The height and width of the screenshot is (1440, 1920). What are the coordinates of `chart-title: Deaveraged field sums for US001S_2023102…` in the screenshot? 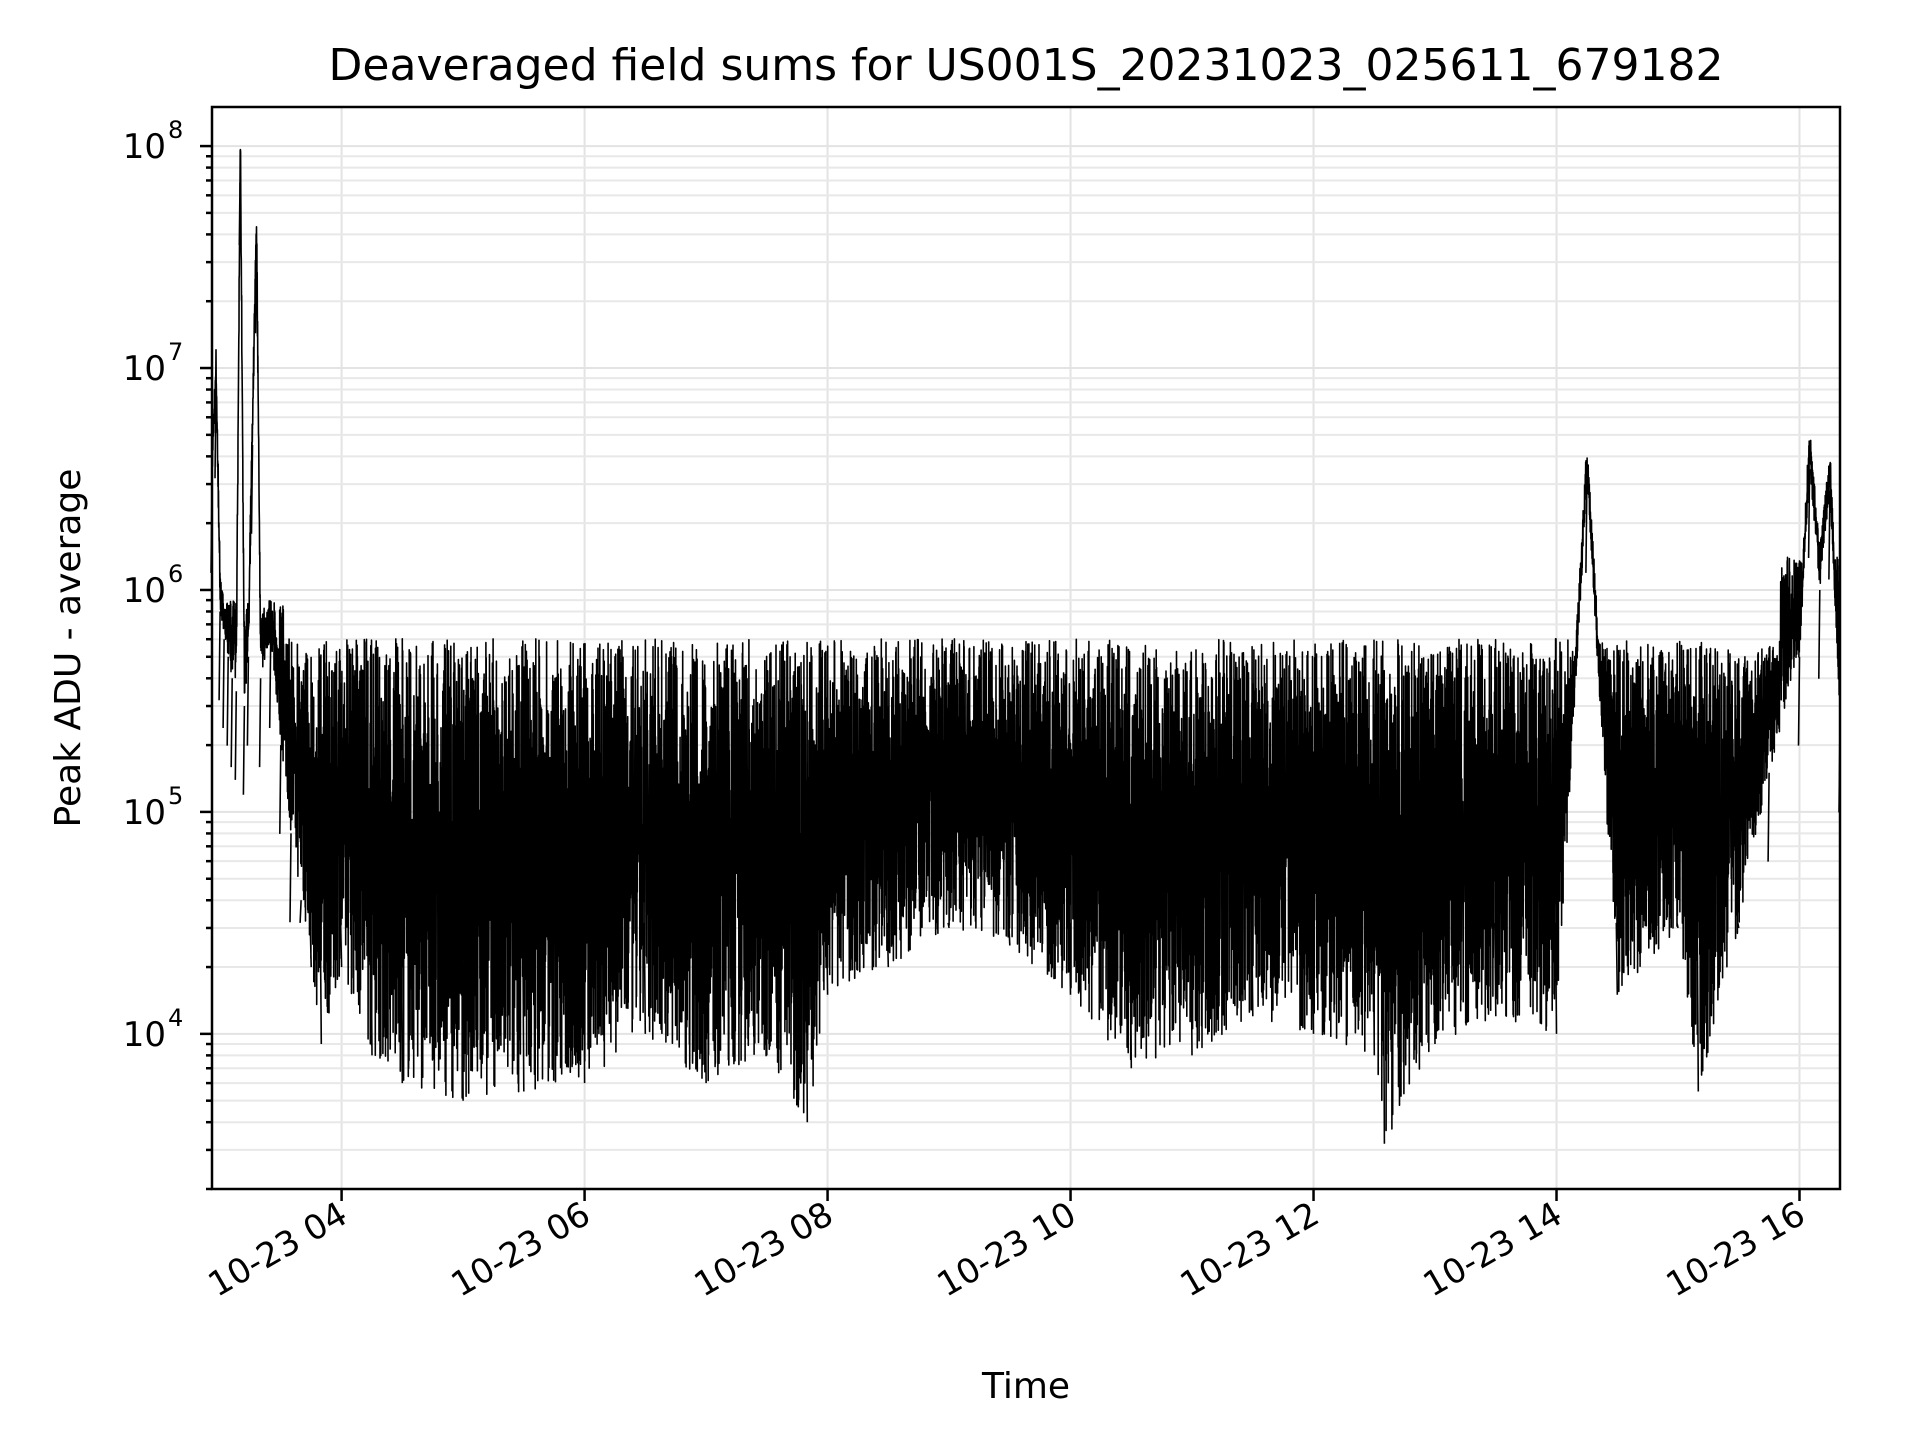 It's located at (1026, 65).